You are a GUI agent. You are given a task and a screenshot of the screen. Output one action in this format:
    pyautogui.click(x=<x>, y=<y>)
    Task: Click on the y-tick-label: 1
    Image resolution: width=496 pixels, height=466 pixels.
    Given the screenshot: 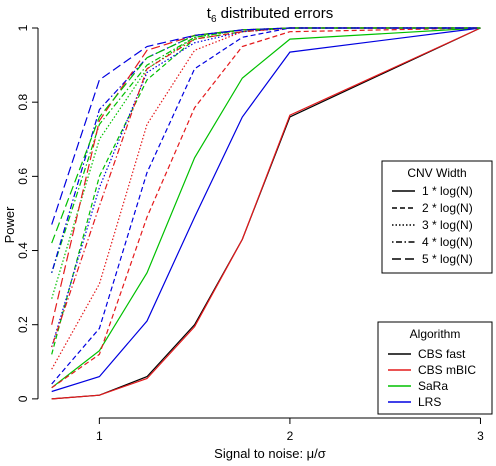 What is the action you would take?
    pyautogui.click(x=23, y=27)
    